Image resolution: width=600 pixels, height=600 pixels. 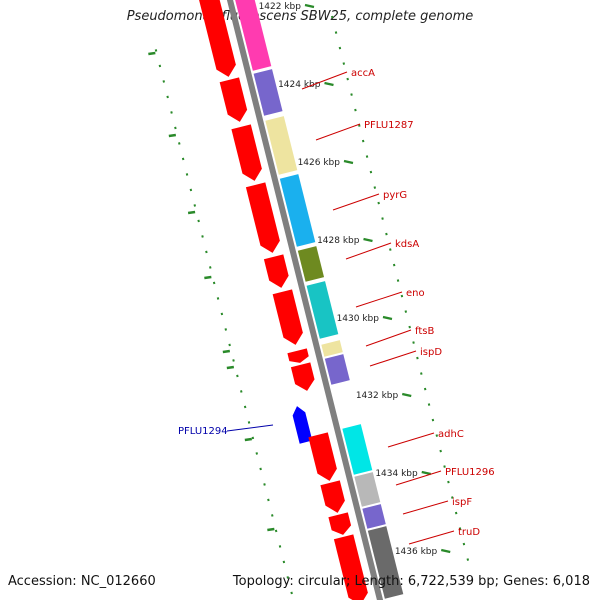 What do you see at coordinates (389, 125) in the screenshot?
I see `gene-label: PFLU1287` at bounding box center [389, 125].